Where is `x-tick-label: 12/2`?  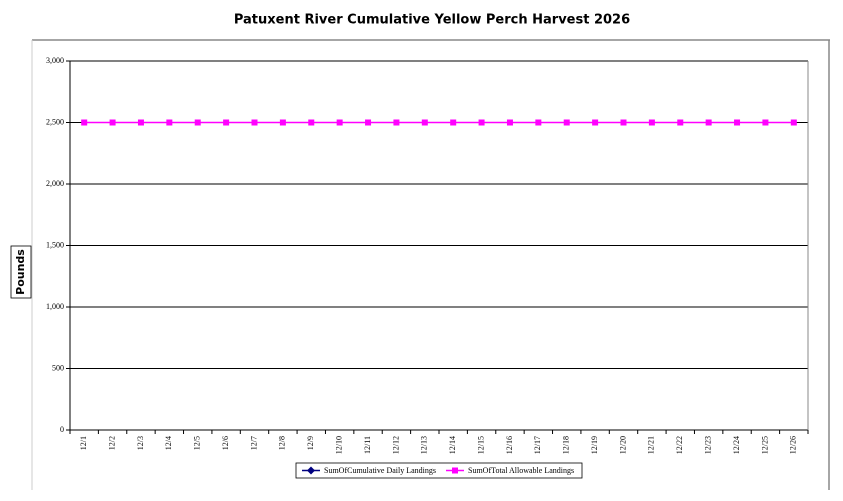
x-tick-label: 12/2 is located at coordinates (111, 443).